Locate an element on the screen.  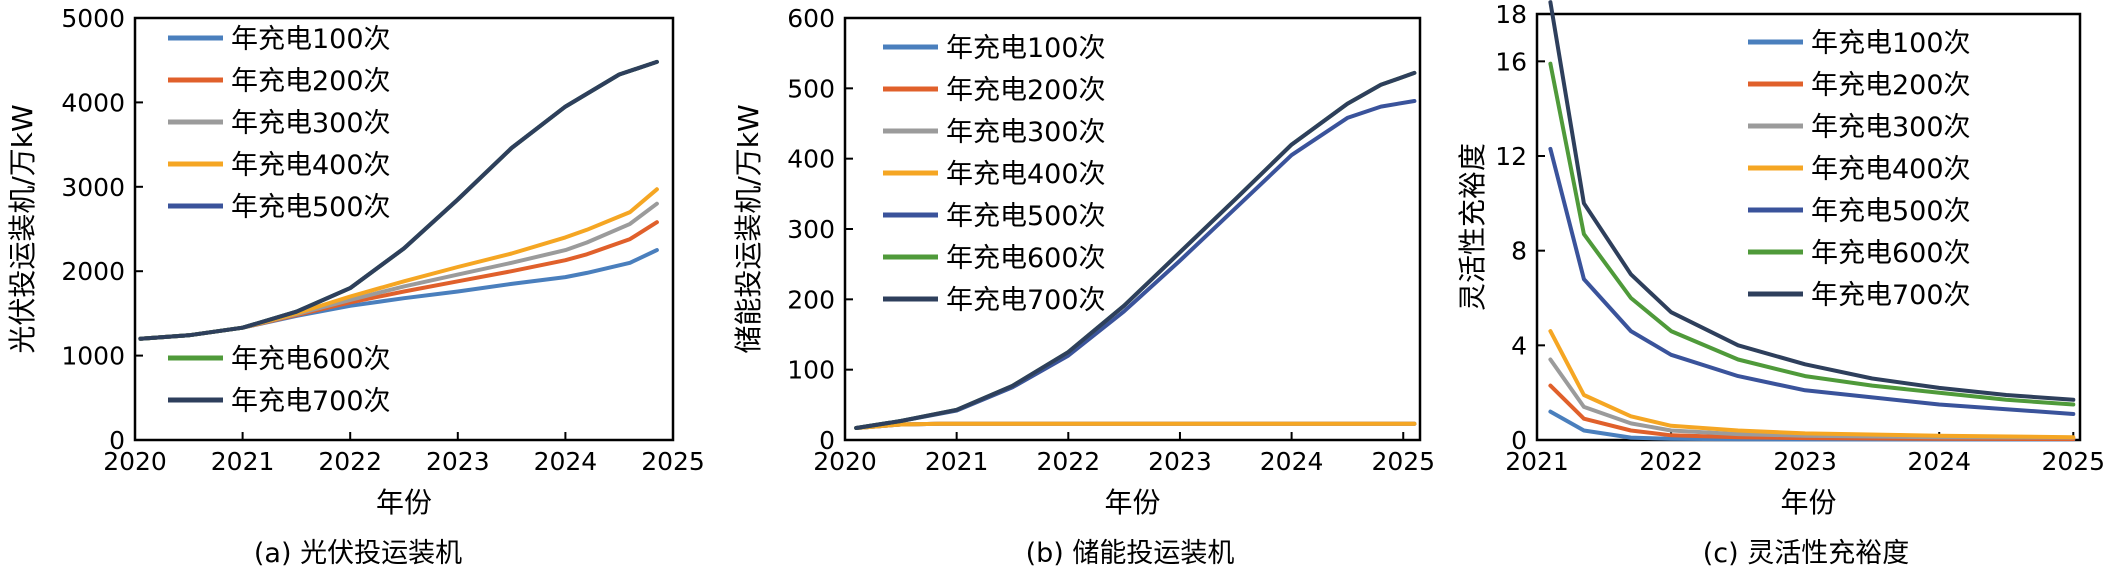
y-tick-label: 600 is located at coordinates (811, 18).